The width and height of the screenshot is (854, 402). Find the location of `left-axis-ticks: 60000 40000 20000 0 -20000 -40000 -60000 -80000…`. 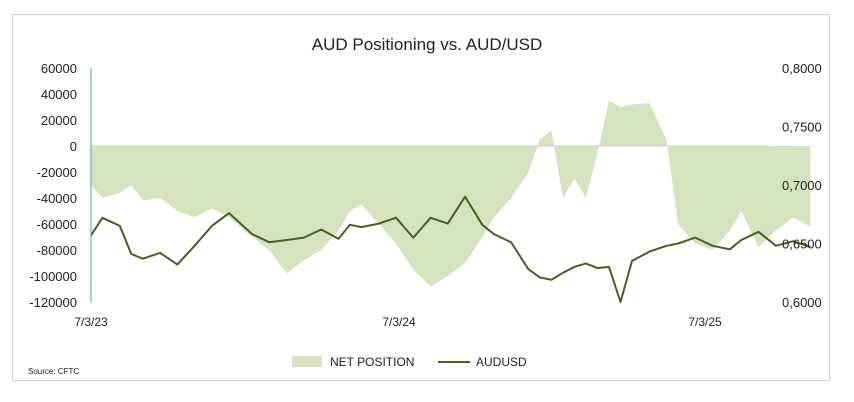

left-axis-ticks: 60000 40000 20000 0 -20000 -40000 -60000 -80000… is located at coordinates (53, 185).